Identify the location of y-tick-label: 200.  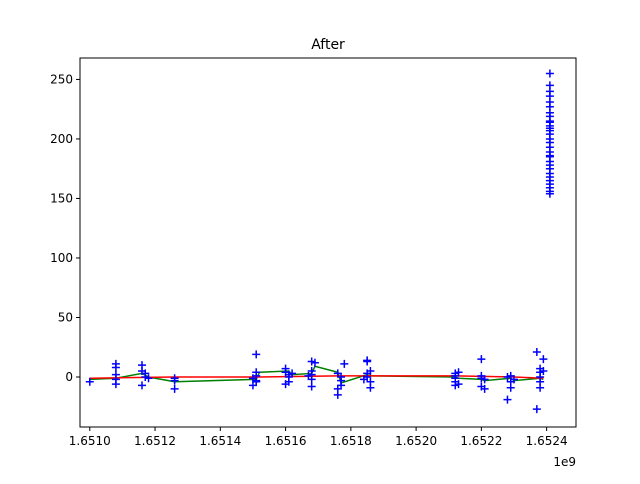
(61, 139).